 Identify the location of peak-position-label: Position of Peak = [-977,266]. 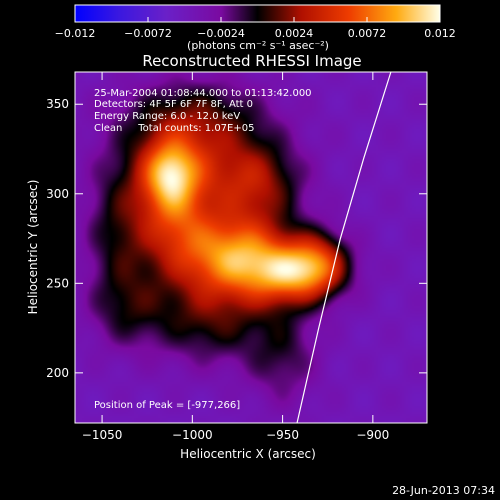
(167, 405).